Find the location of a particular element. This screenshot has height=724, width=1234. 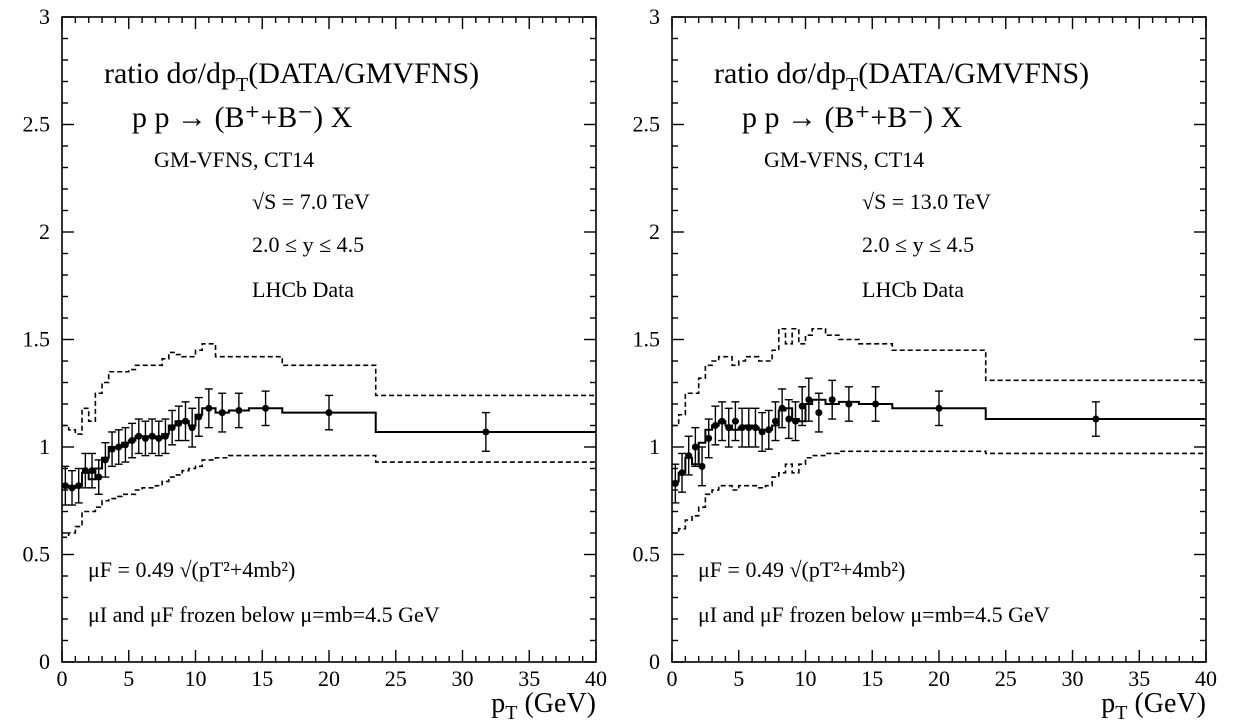

x-tick-label: 10 is located at coordinates (196, 678).